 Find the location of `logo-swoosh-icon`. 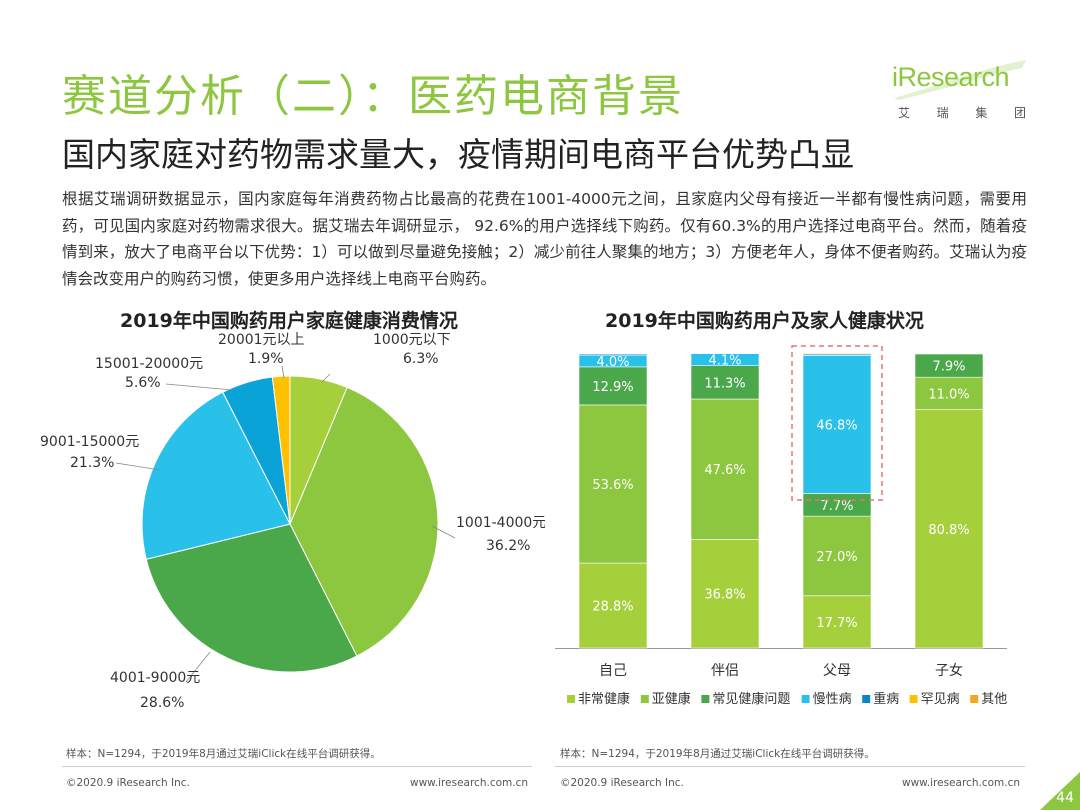

logo-swoosh-icon is located at coordinates (960, 80).